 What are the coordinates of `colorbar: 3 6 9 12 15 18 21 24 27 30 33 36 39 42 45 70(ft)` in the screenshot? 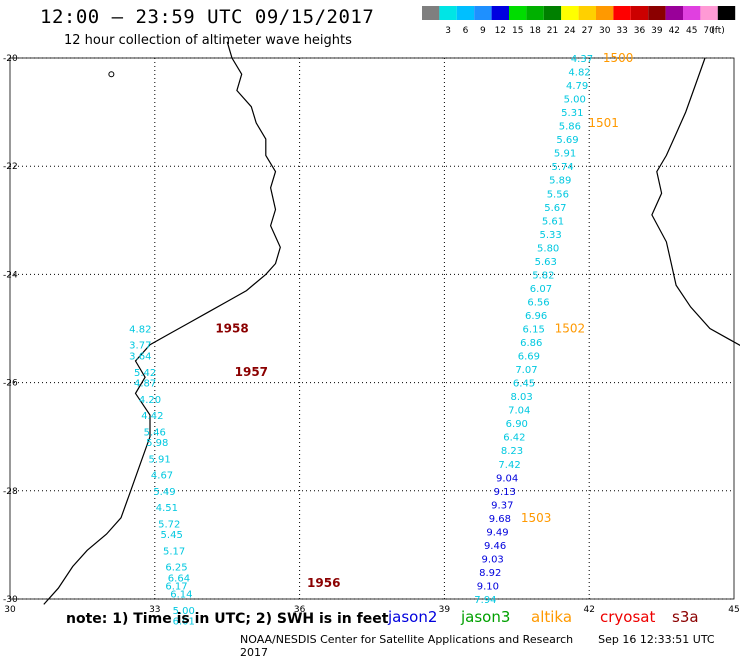 It's located at (579, 21).